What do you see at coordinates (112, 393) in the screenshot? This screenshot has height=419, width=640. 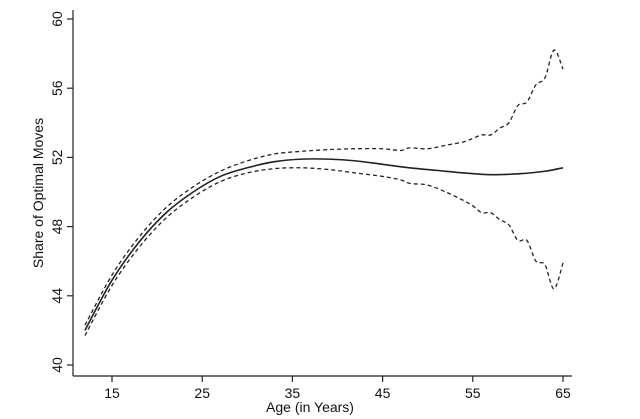 I see `x-tick-label: 15` at bounding box center [112, 393].